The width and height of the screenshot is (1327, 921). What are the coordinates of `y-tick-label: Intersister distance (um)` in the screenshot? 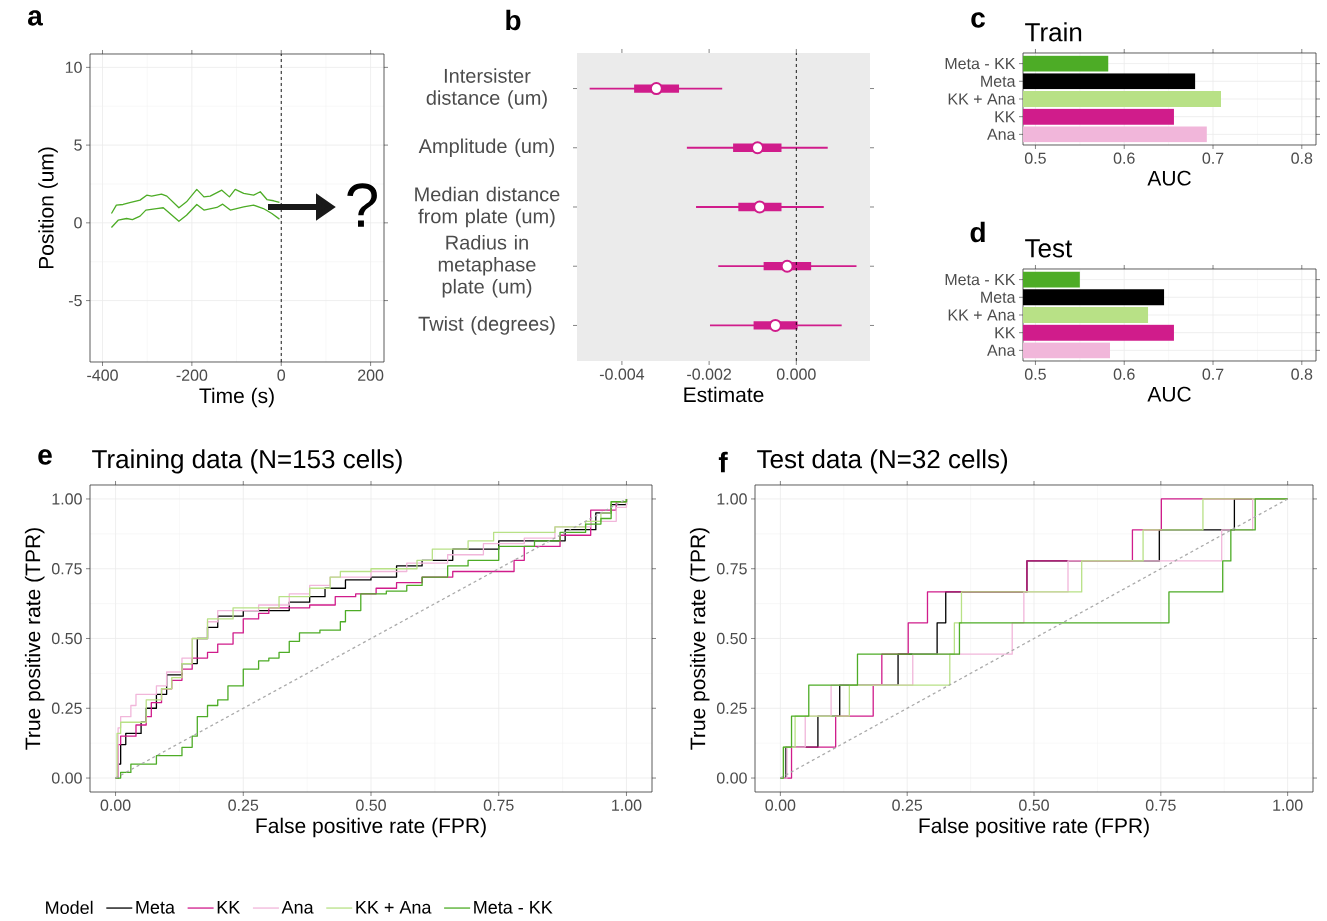 It's located at (486, 88).